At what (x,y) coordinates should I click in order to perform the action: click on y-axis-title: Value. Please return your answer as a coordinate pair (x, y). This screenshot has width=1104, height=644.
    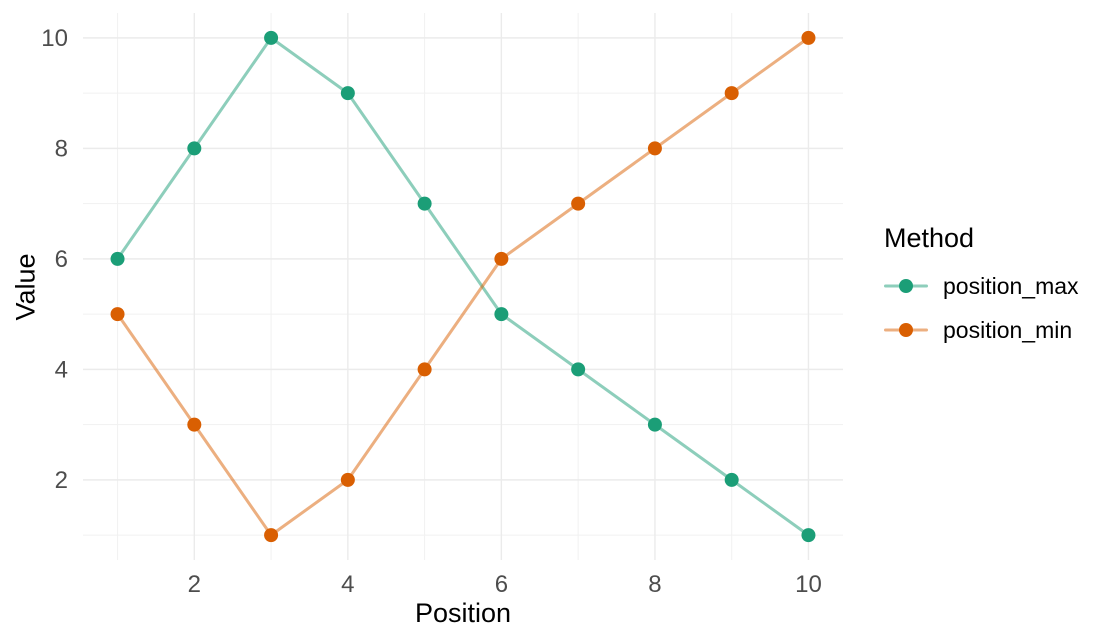
    Looking at the image, I should click on (25, 287).